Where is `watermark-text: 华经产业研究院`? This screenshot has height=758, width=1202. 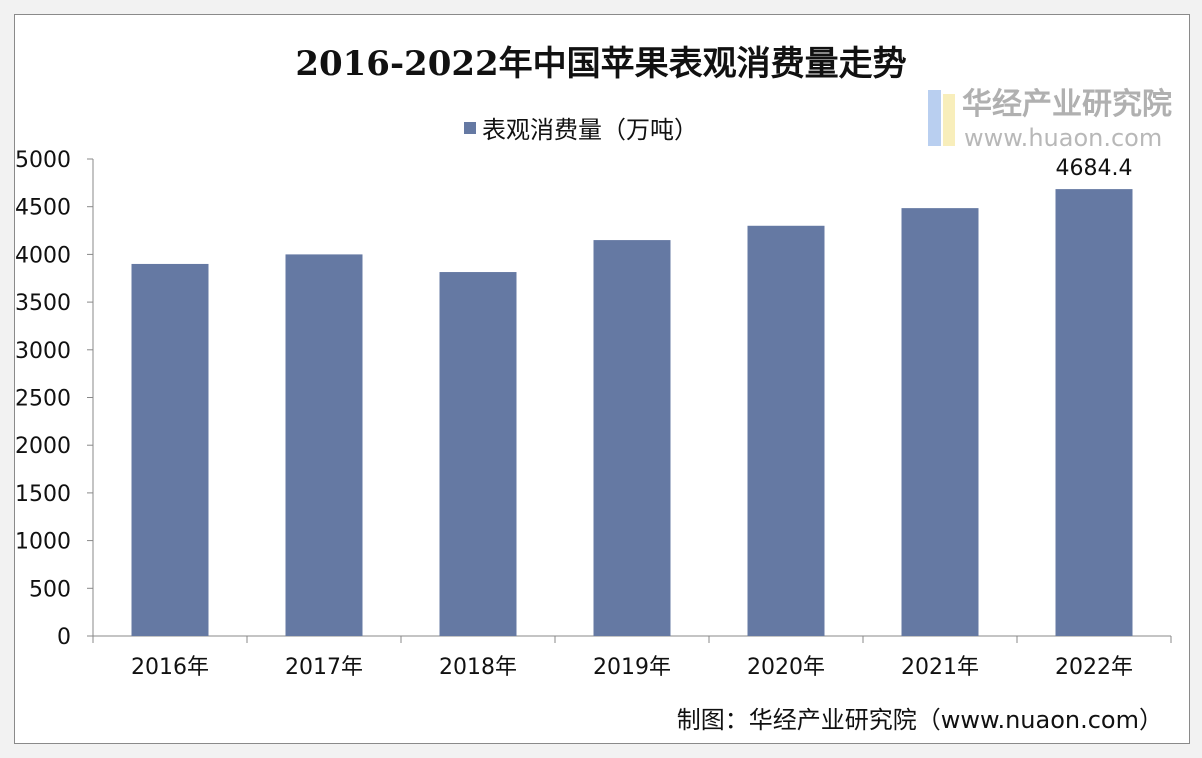 watermark-text: 华经产业研究院 is located at coordinates (1067, 104).